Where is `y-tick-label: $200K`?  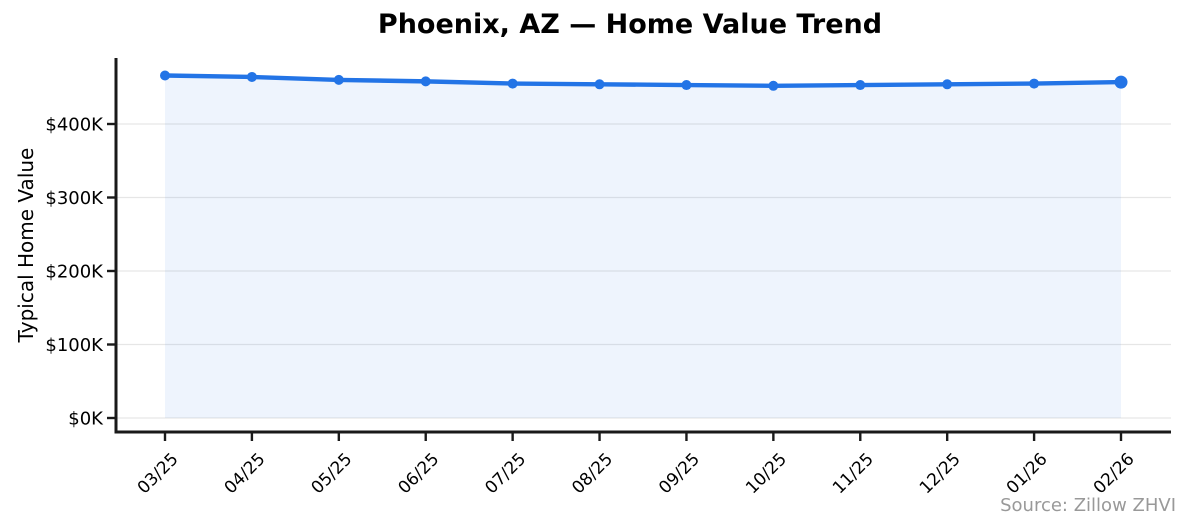 y-tick-label: $200K is located at coordinates (74, 272).